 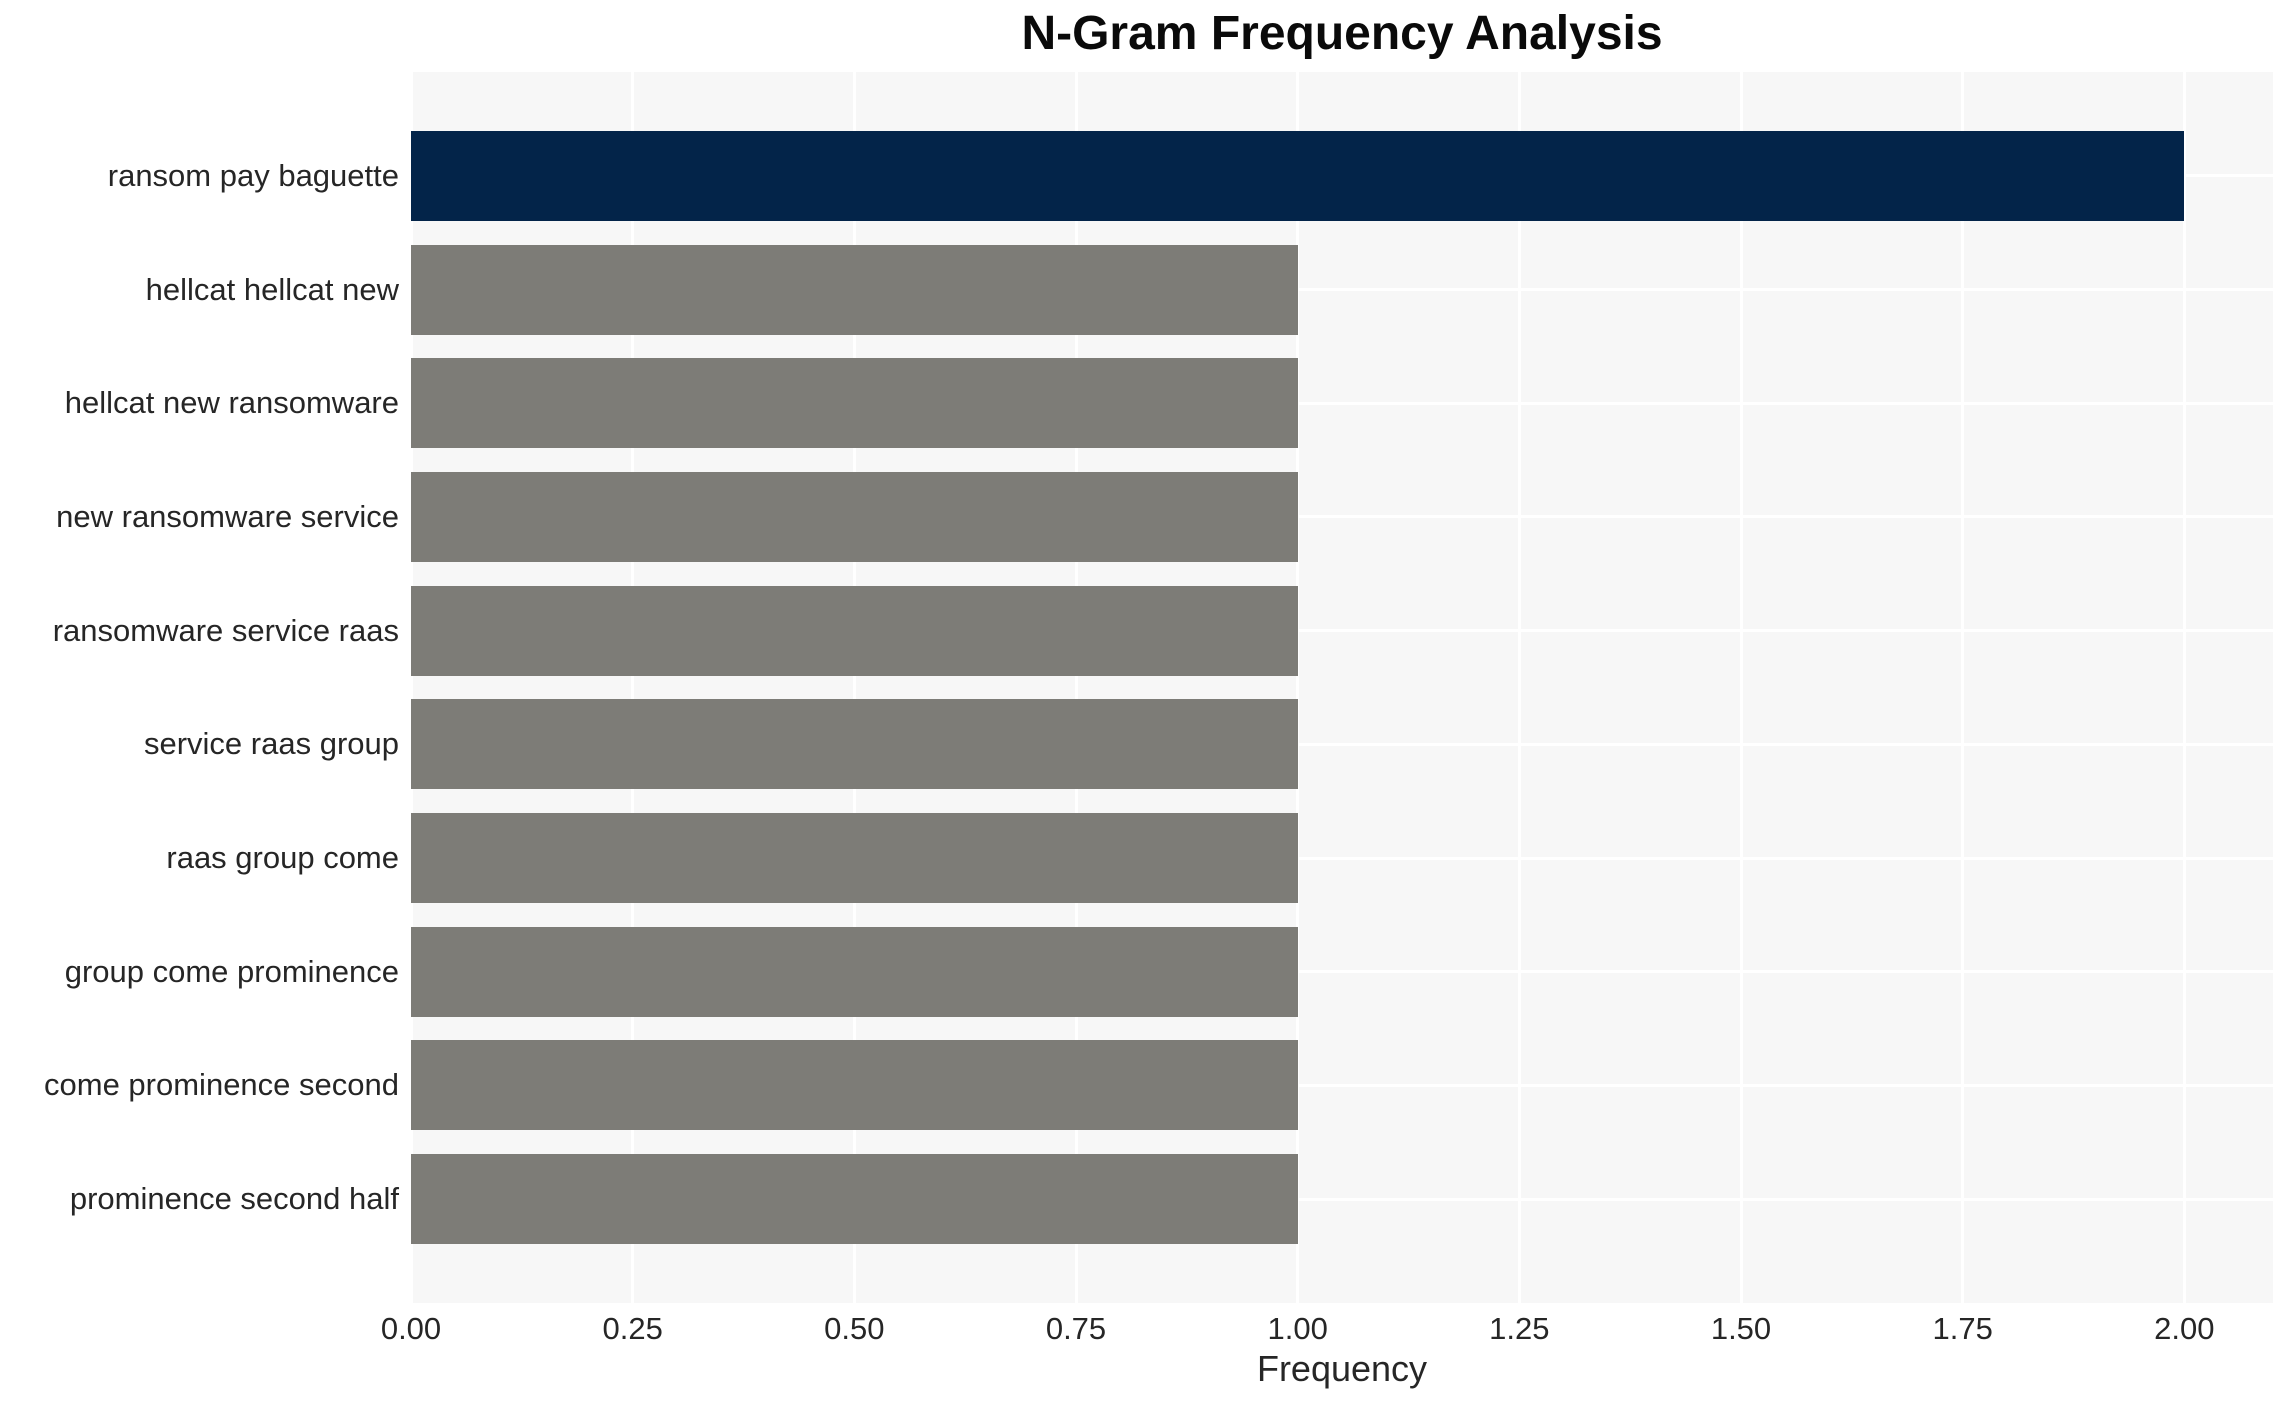 I want to click on y-tick-label: service raas group, so click(x=271, y=744).